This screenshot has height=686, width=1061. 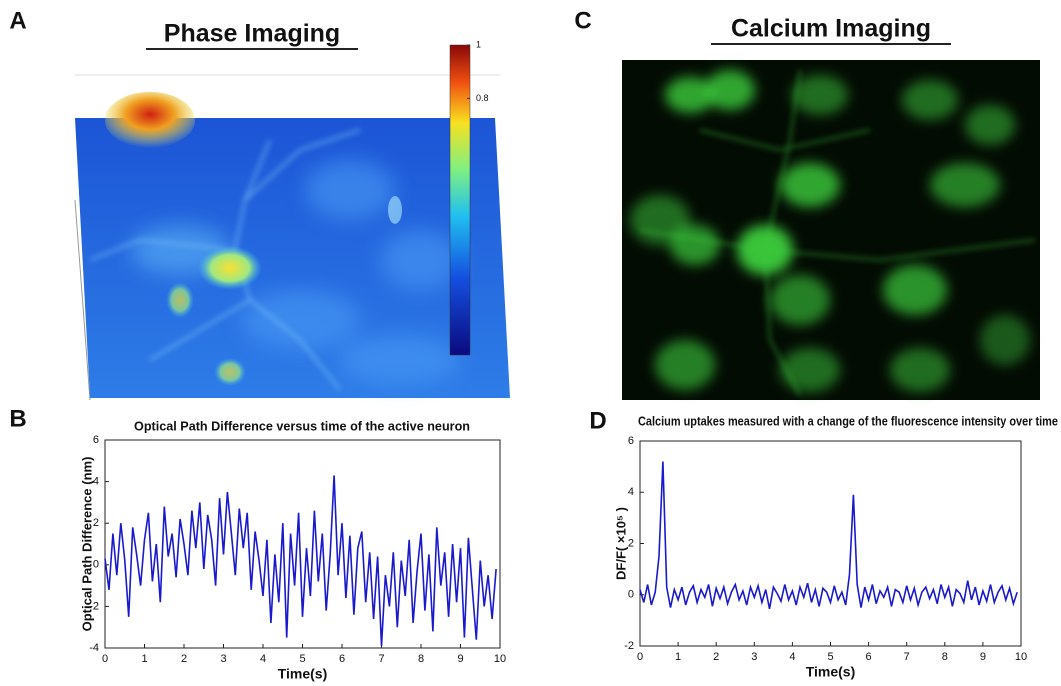 What do you see at coordinates (482, 98) in the screenshot?
I see `colorbar-tick-label: 0.8` at bounding box center [482, 98].